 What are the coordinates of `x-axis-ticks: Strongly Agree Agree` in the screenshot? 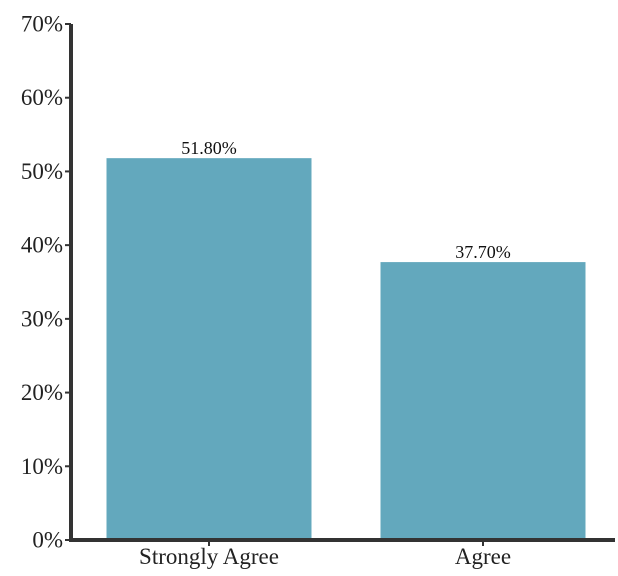 It's located at (325, 554).